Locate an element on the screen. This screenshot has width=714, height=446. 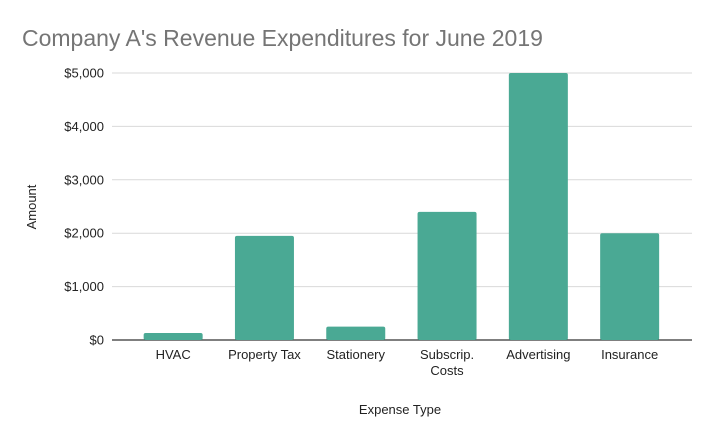
x-tick-label: HVAC is located at coordinates (173, 354).